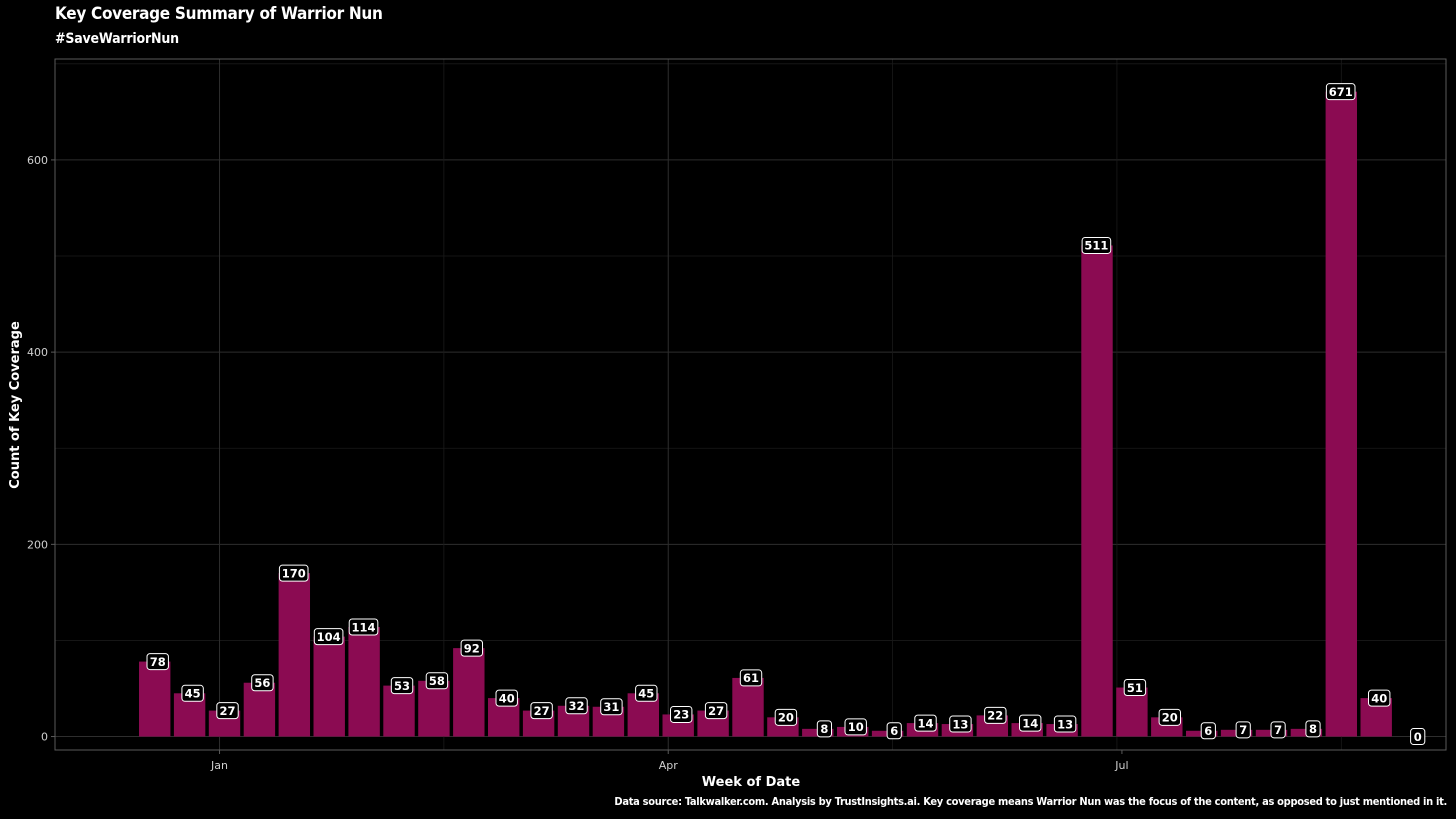 The image size is (1456, 819). I want to click on data-label-text: 104, so click(329, 637).